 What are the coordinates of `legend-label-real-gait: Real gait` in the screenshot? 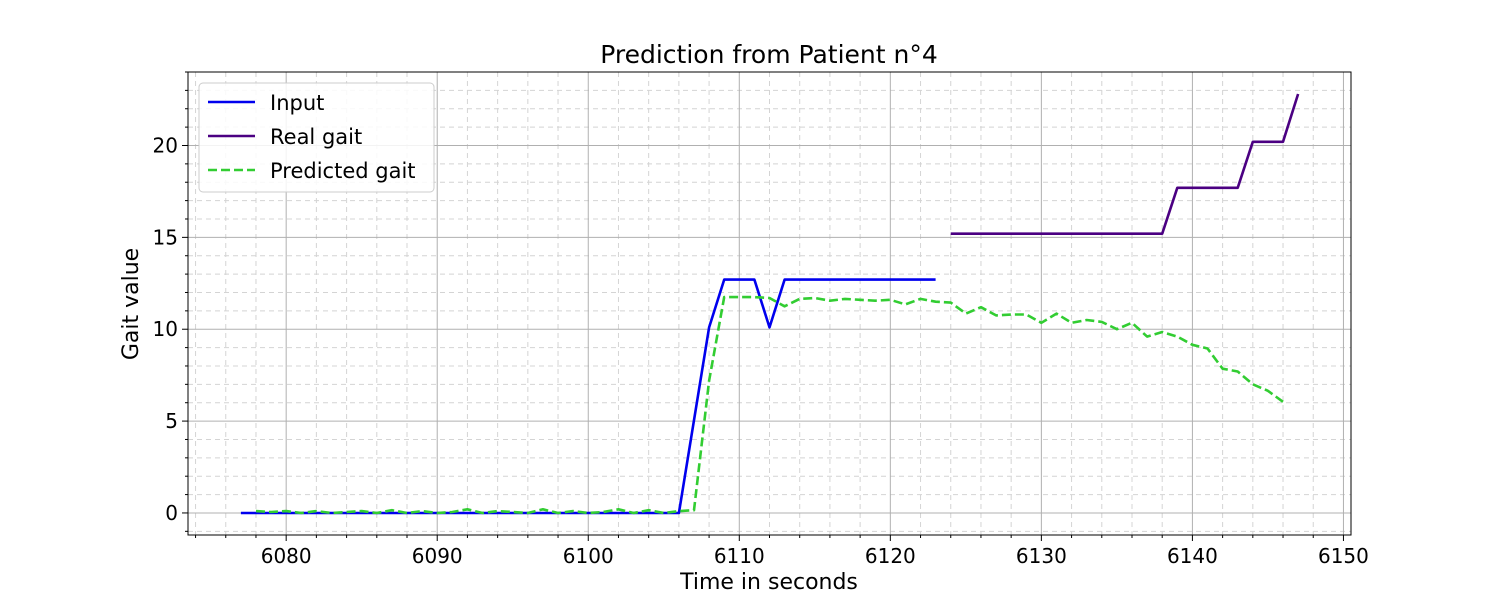 It's located at (316, 137).